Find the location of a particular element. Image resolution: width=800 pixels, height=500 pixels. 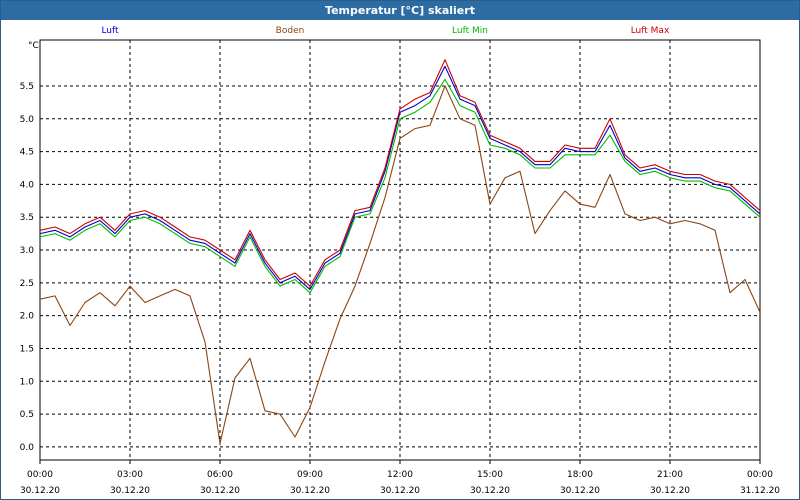

y-tick-label: 0.5 is located at coordinates (27, 415).